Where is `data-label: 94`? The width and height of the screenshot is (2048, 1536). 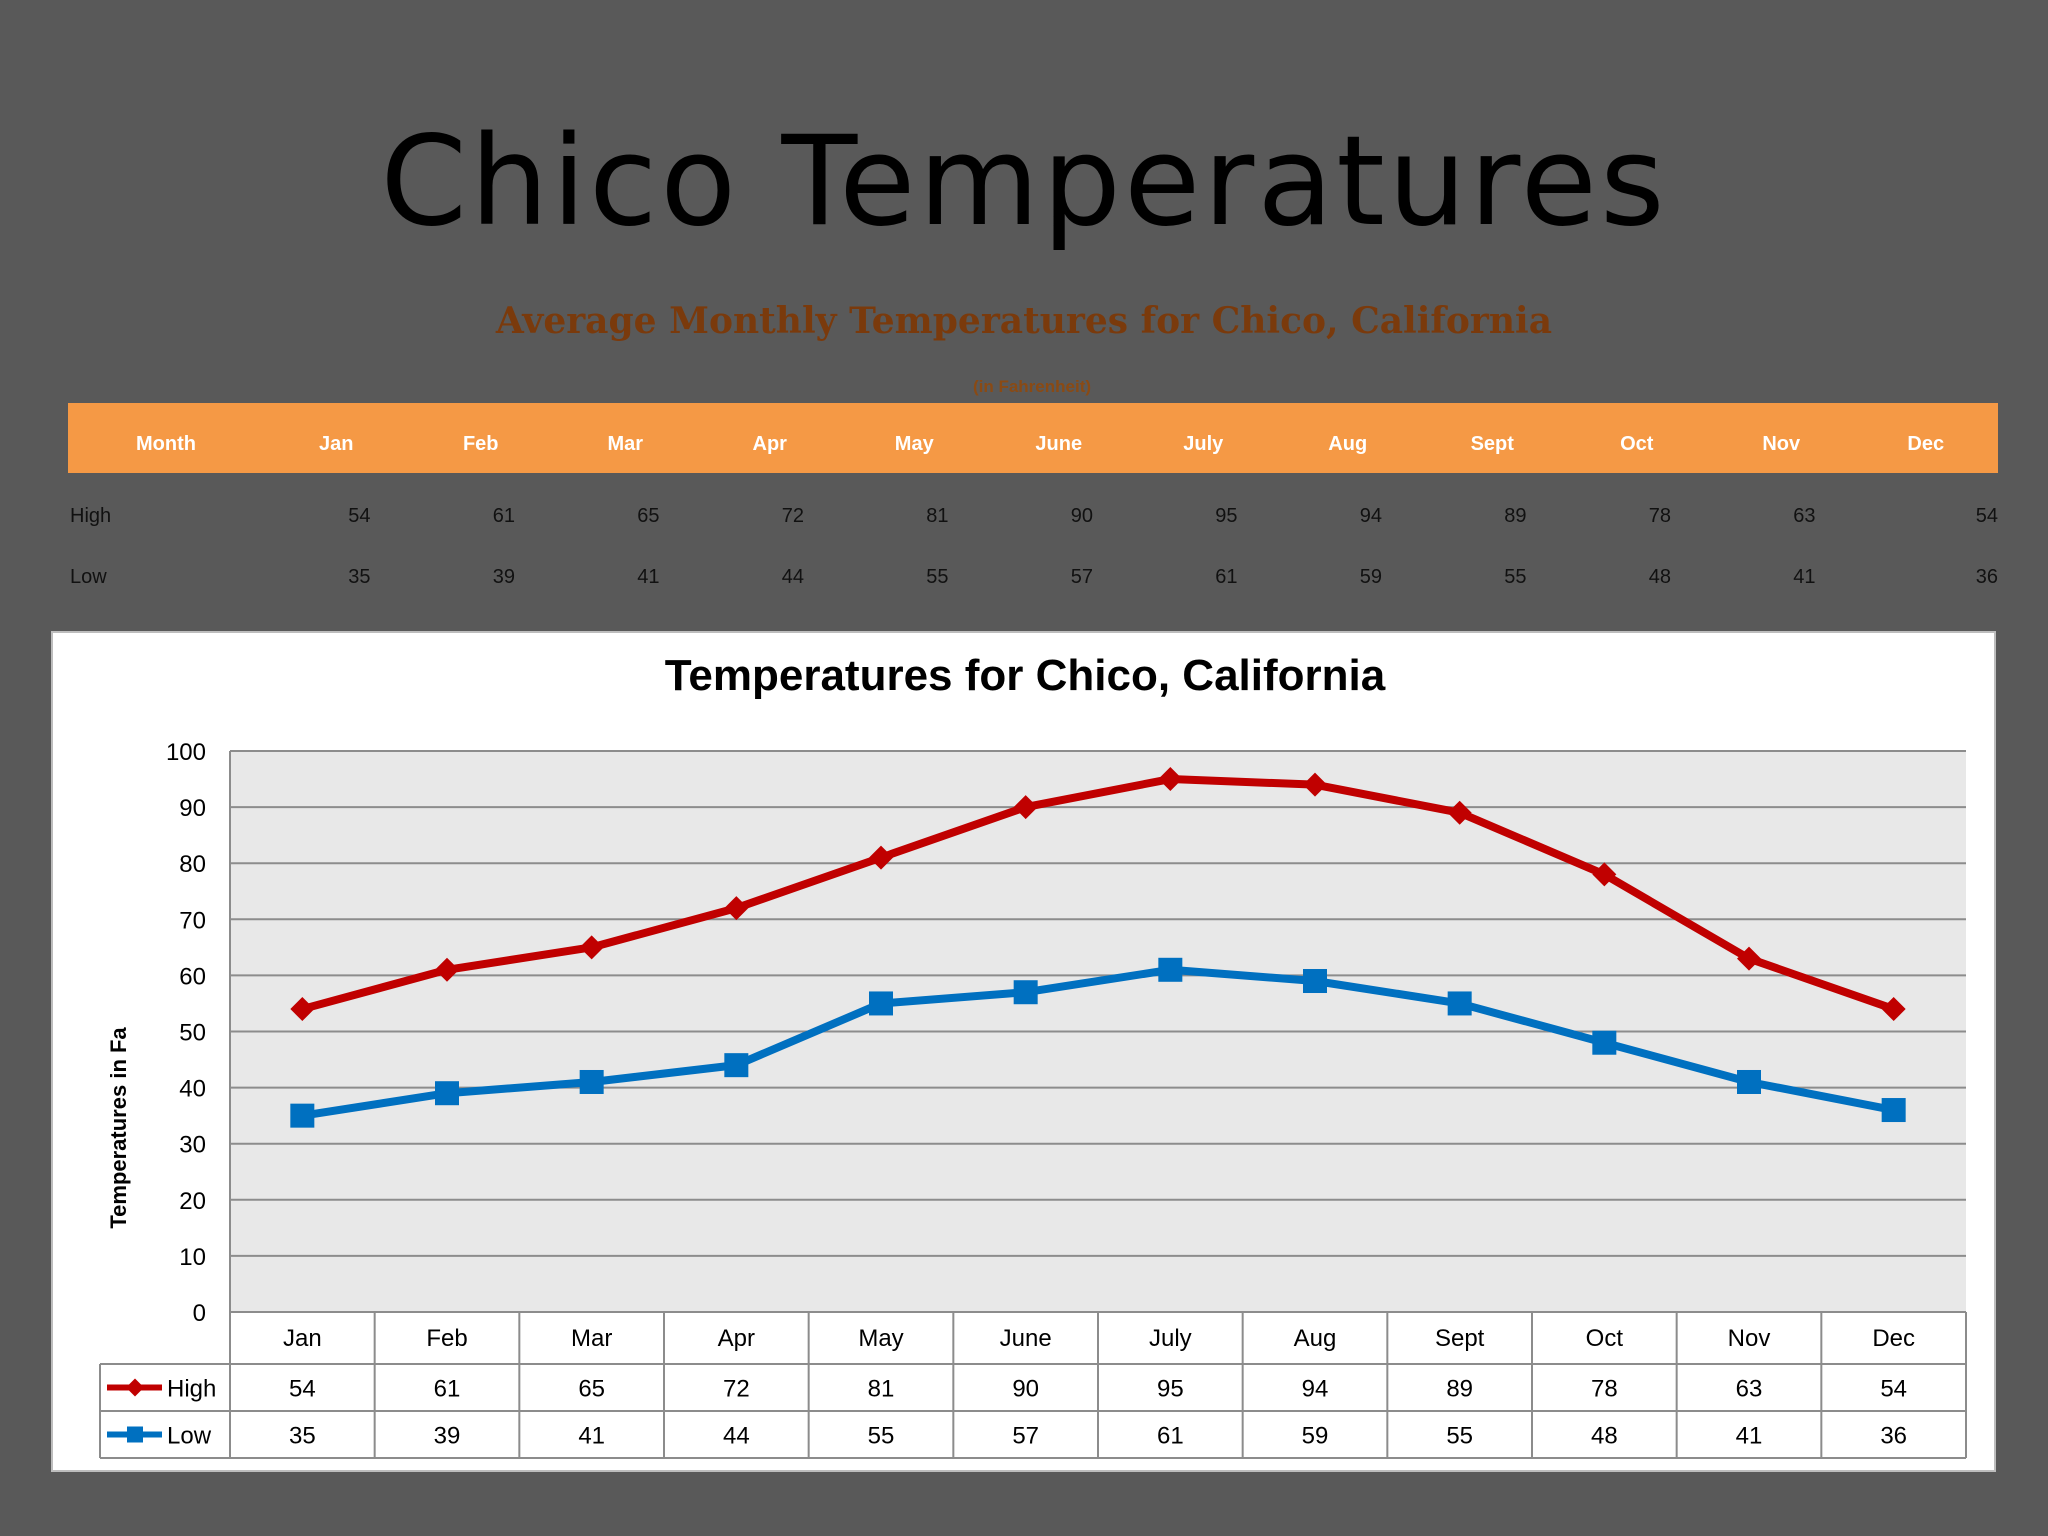
data-label: 94 is located at coordinates (1315, 1389).